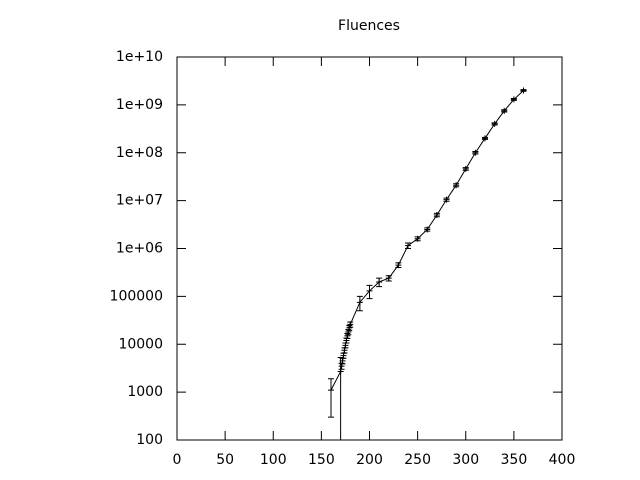 This screenshot has height=480, width=640. What do you see at coordinates (321, 460) in the screenshot?
I see `x-tick-label: 150` at bounding box center [321, 460].